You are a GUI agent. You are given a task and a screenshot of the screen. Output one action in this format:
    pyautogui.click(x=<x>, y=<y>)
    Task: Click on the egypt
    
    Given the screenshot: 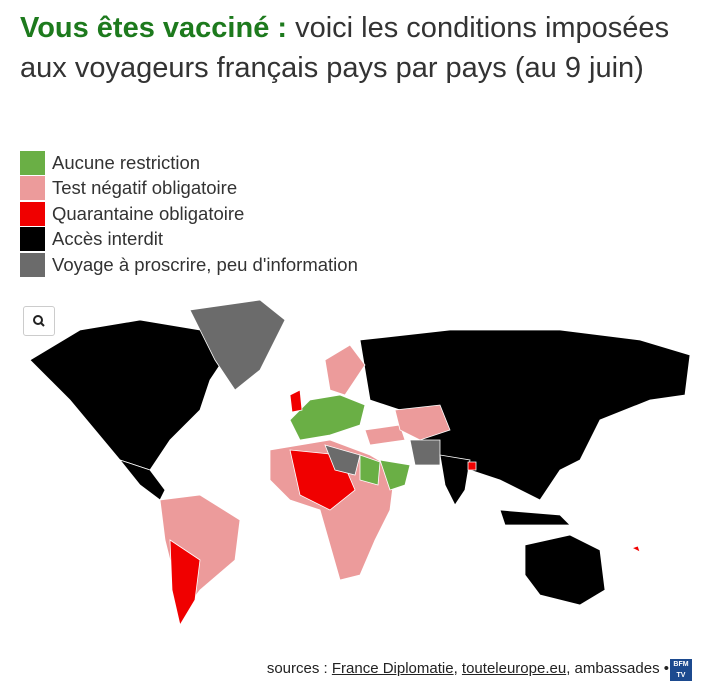 What is the action you would take?
    pyautogui.click(x=370, y=470)
    